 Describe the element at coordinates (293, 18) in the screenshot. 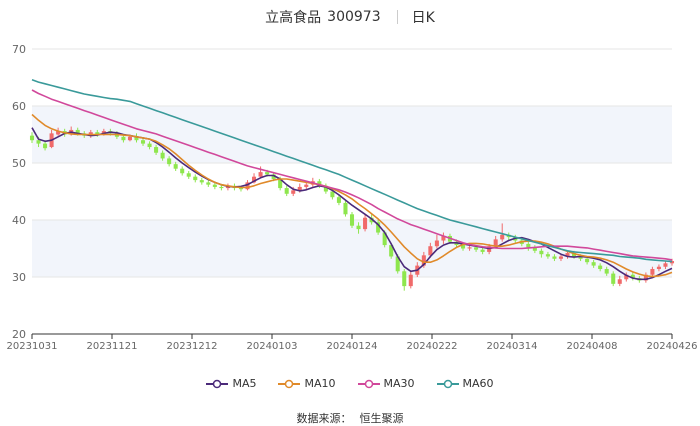

I see `stock-name: 立高食品` at that location.